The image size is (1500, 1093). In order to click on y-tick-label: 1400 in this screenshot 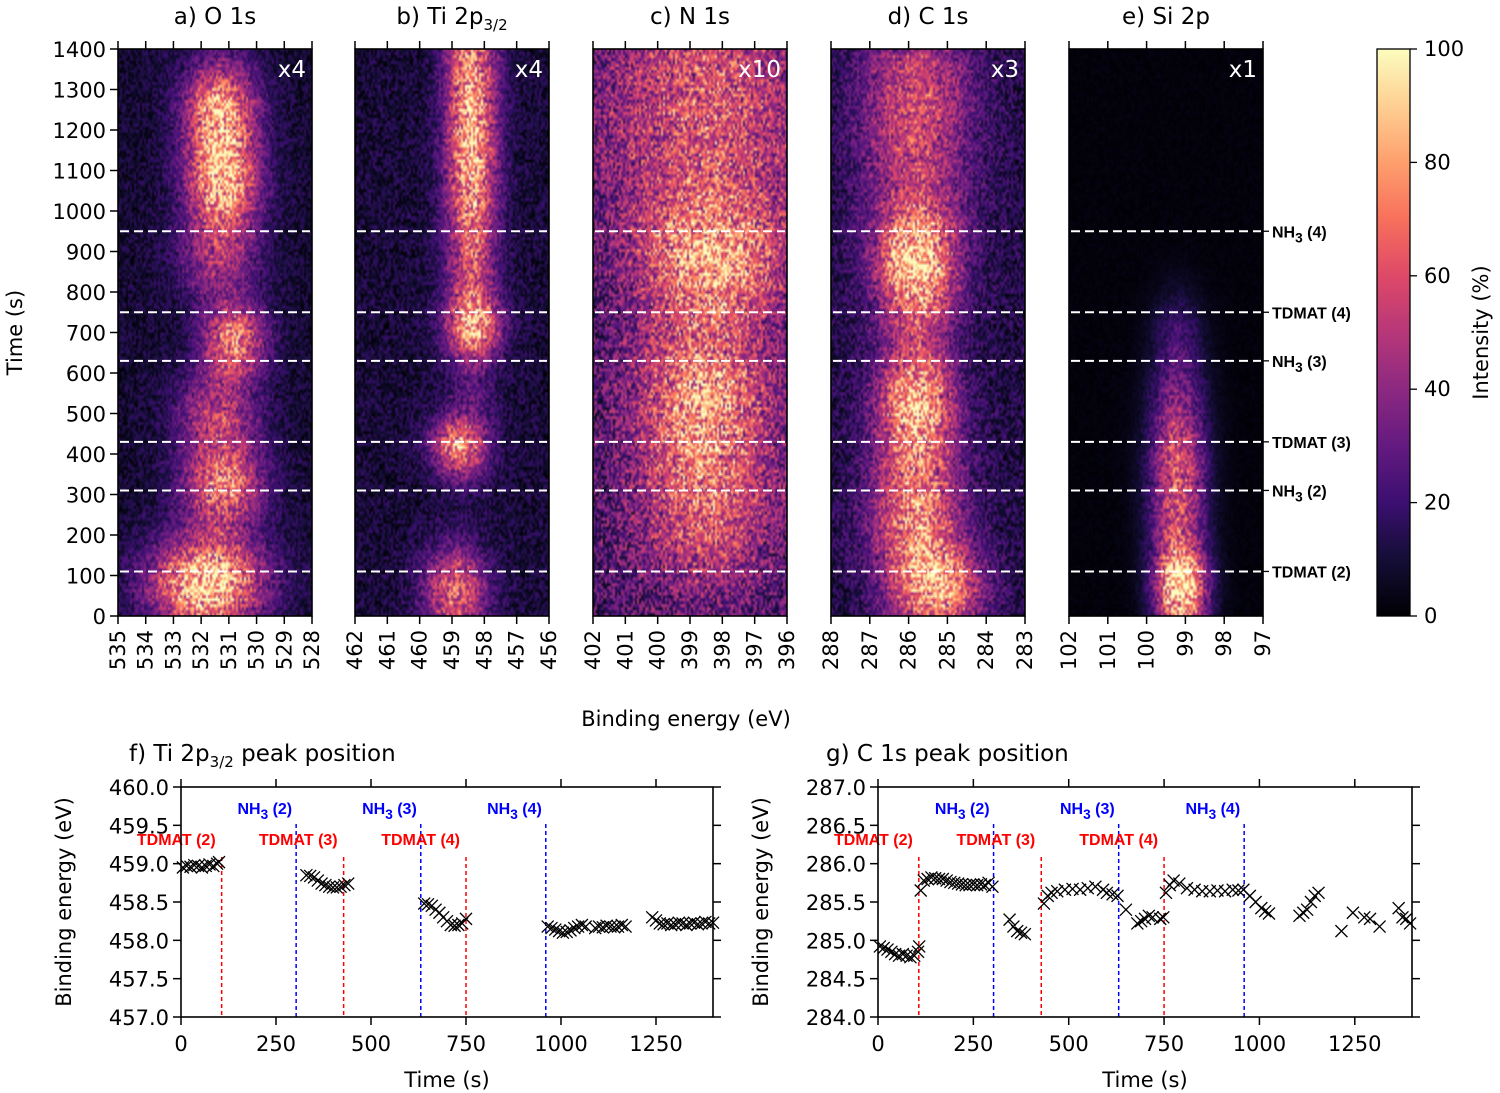, I will do `click(79, 50)`.